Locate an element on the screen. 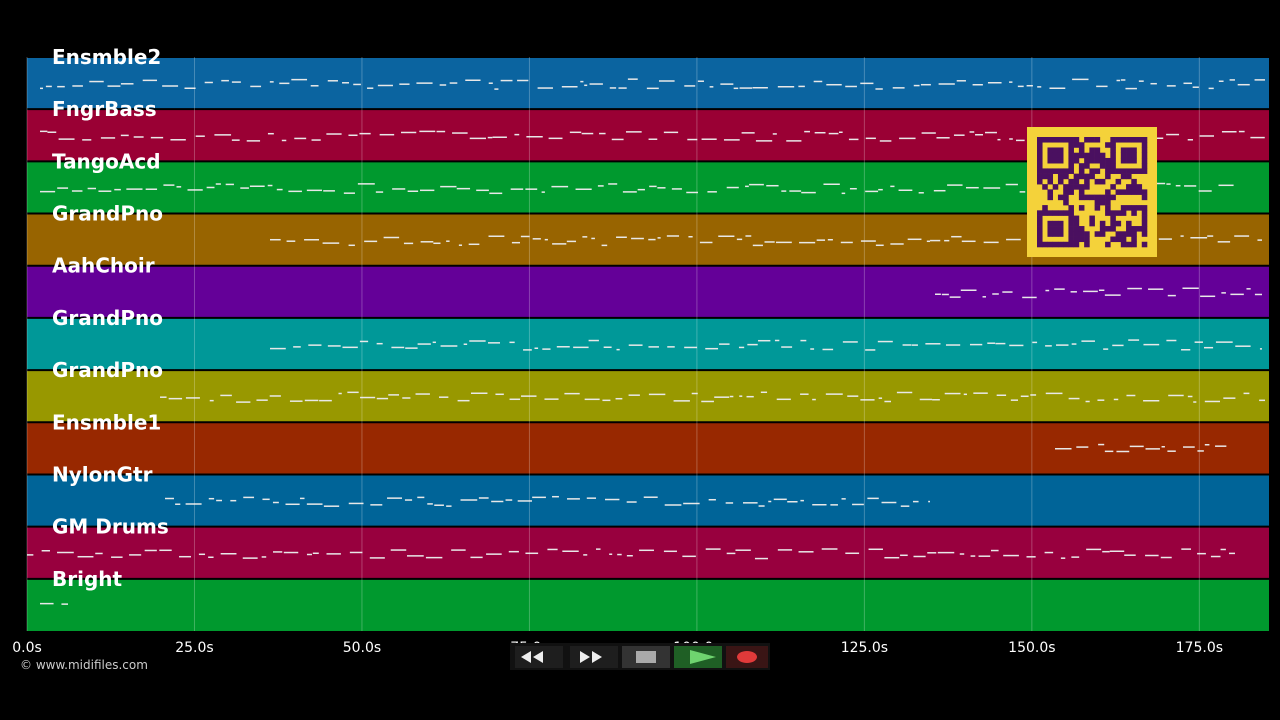  track-label: FngrBass is located at coordinates (104, 109).